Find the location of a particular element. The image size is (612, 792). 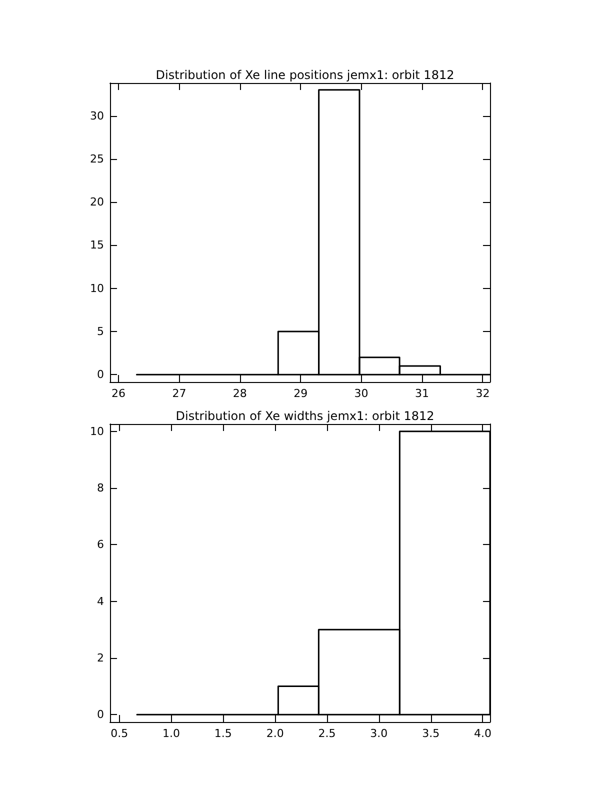

y-tick-label: 25 is located at coordinates (97, 159).